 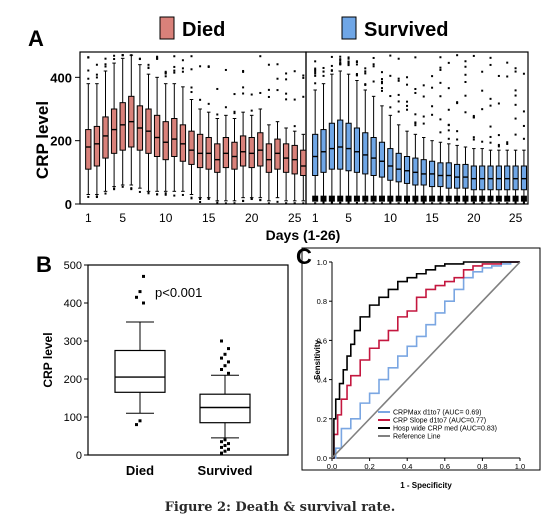 I want to click on roc-crpslope-line, so click(x=426, y=360).